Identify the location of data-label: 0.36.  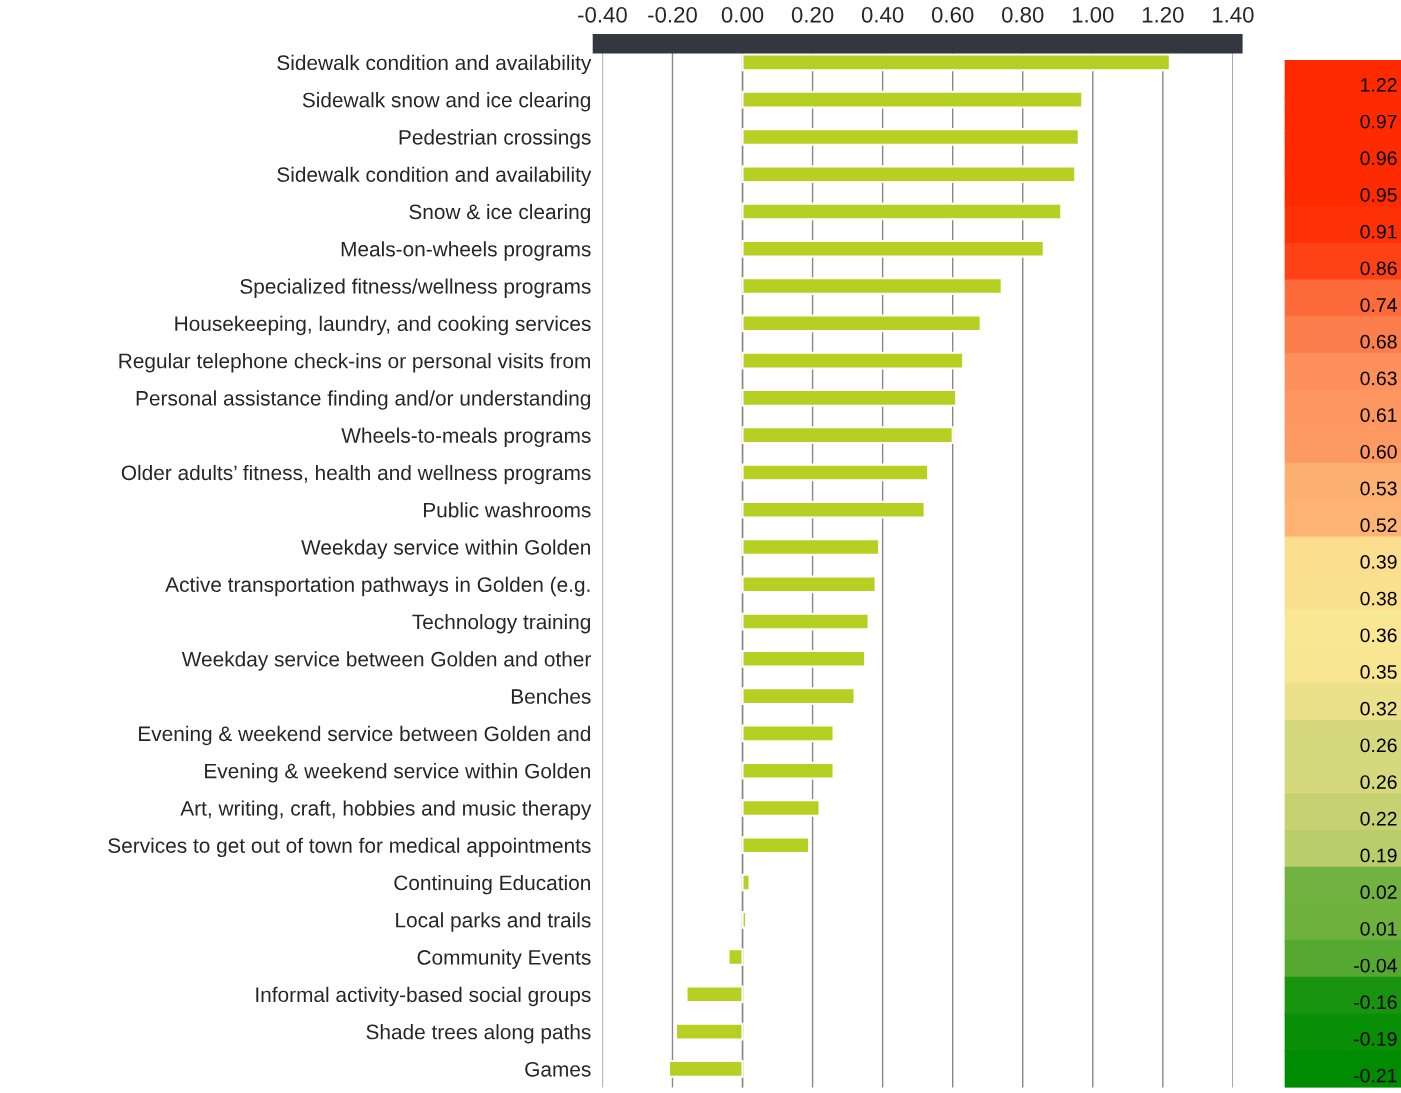
(1378, 635).